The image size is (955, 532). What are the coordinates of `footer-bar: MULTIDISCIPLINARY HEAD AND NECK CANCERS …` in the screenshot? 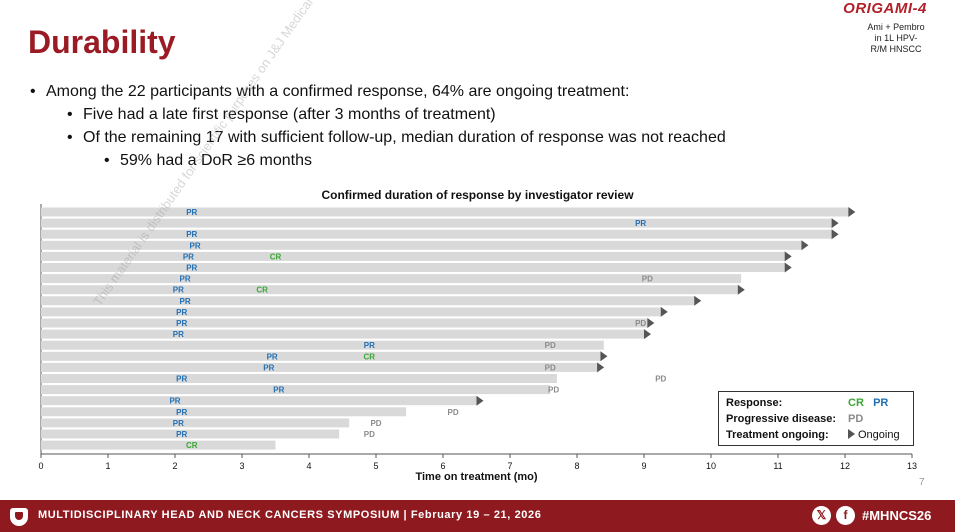 It's located at (477, 516).